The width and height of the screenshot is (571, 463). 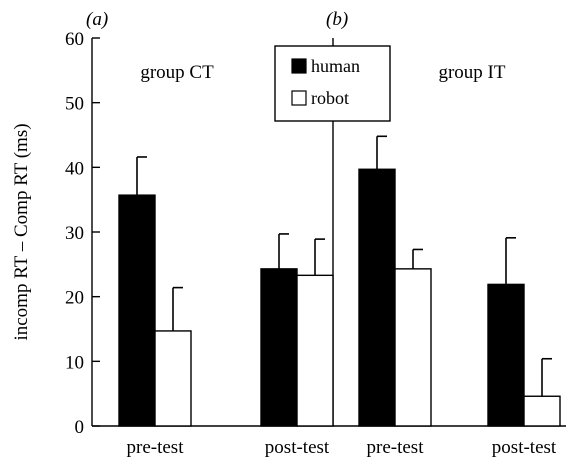 What do you see at coordinates (74, 104) in the screenshot?
I see `y-tick-label-50: 50` at bounding box center [74, 104].